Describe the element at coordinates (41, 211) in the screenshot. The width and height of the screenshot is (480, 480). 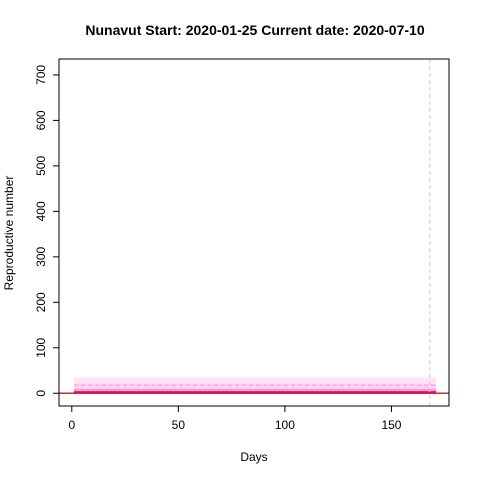
I see `y-tick-label: 400` at that location.